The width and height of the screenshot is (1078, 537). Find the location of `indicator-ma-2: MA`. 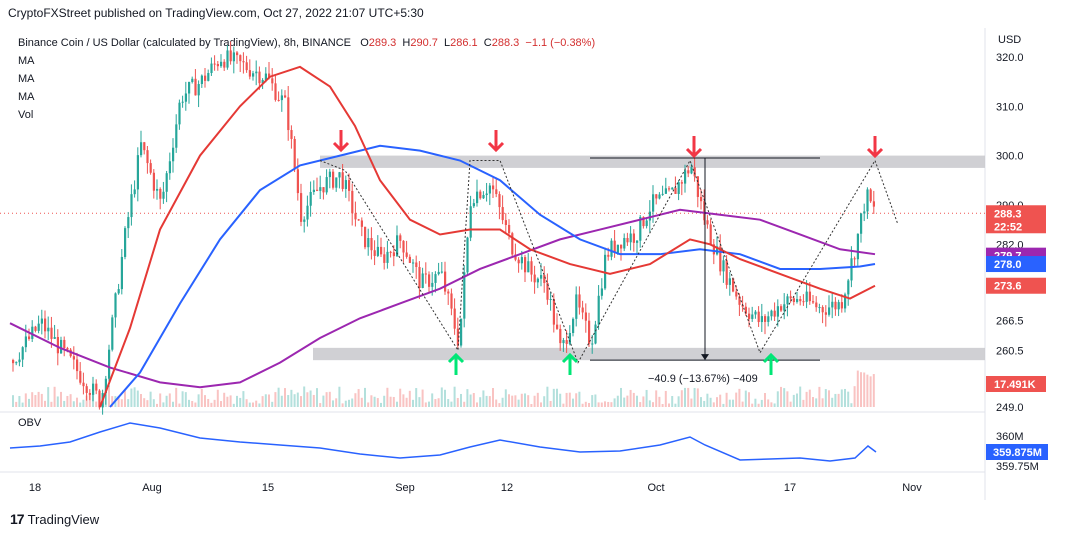

indicator-ma-2: MA is located at coordinates (26, 79).